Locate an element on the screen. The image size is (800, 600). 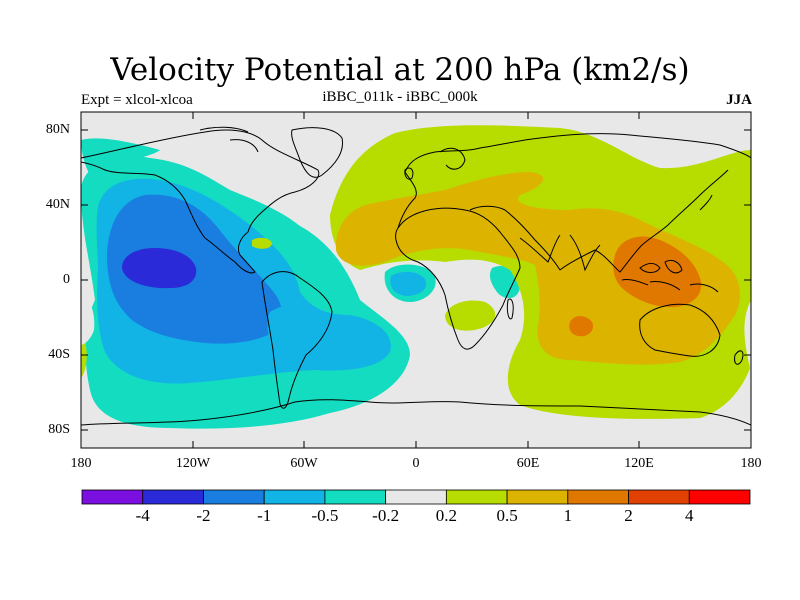
coastline-eurasia is located at coordinates (574, 181).